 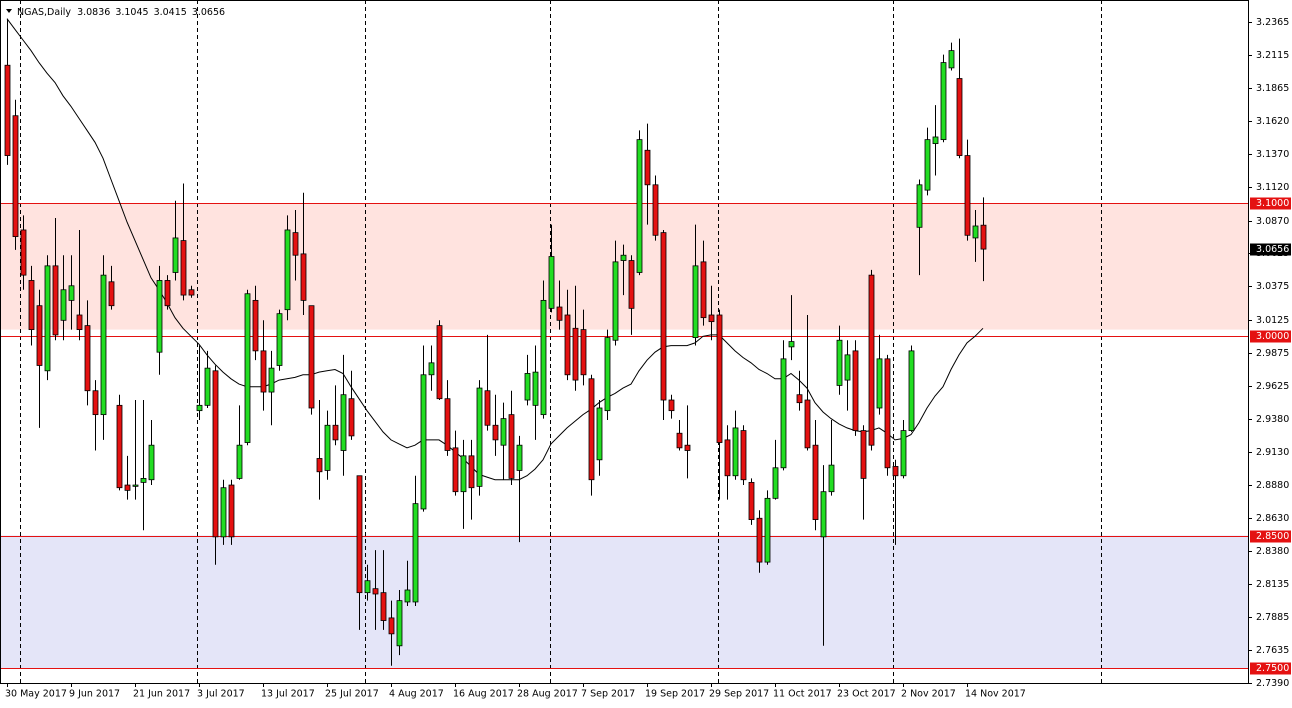 I want to click on x-tick-label: 29 Sep 2017, so click(x=739, y=694).